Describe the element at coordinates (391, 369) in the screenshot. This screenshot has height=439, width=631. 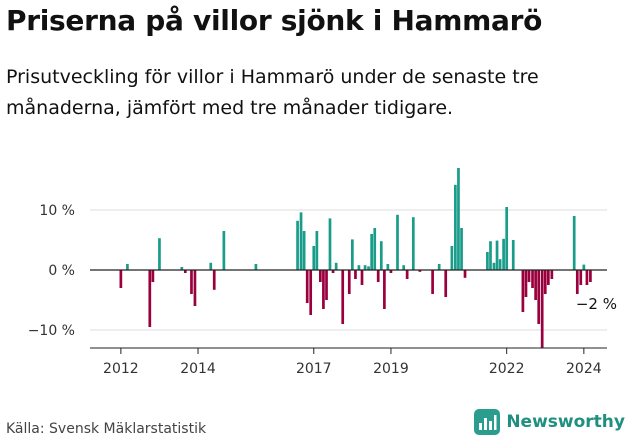
I see `x-tick-label: 2019` at that location.